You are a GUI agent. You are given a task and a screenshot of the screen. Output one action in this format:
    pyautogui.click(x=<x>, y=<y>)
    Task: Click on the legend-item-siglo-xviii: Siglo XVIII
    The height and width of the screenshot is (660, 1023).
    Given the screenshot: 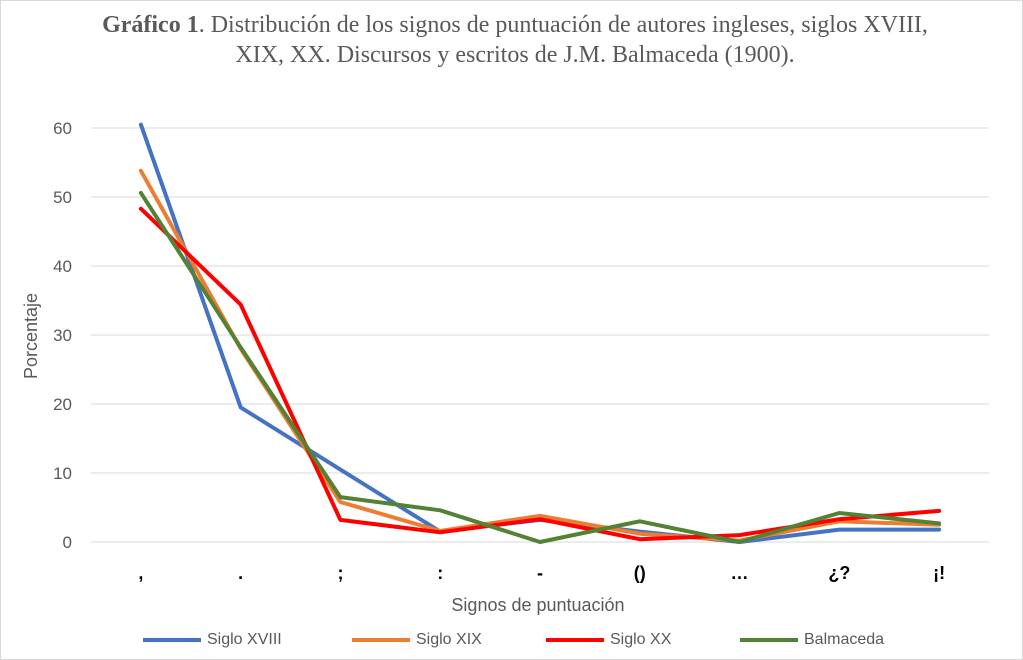 What is the action you would take?
    pyautogui.click(x=212, y=640)
    